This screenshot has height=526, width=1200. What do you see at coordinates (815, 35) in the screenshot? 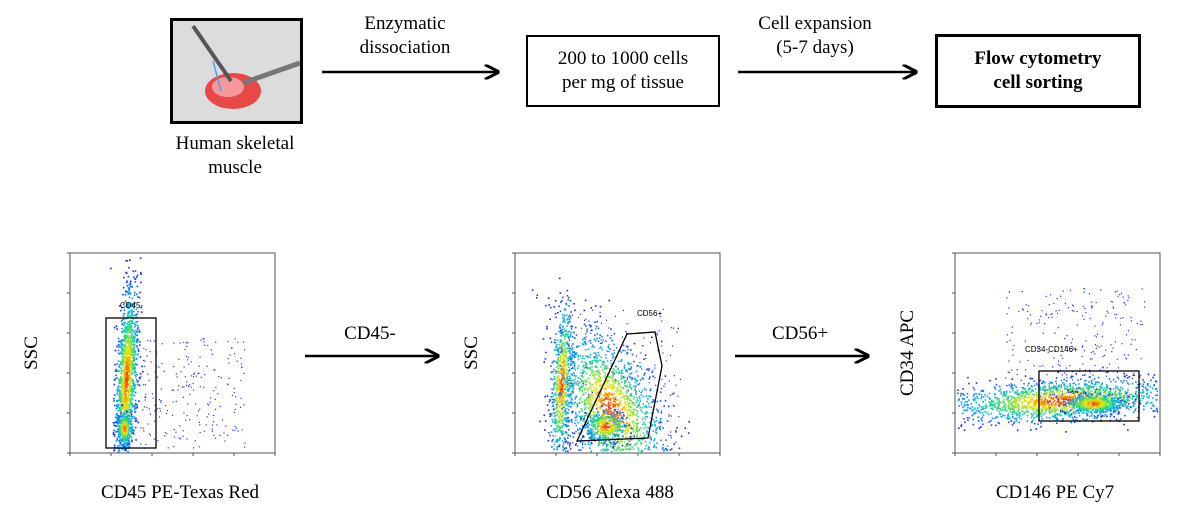
I see `step-label-expansion: Cell expansion (5-7 days)` at bounding box center [815, 35].